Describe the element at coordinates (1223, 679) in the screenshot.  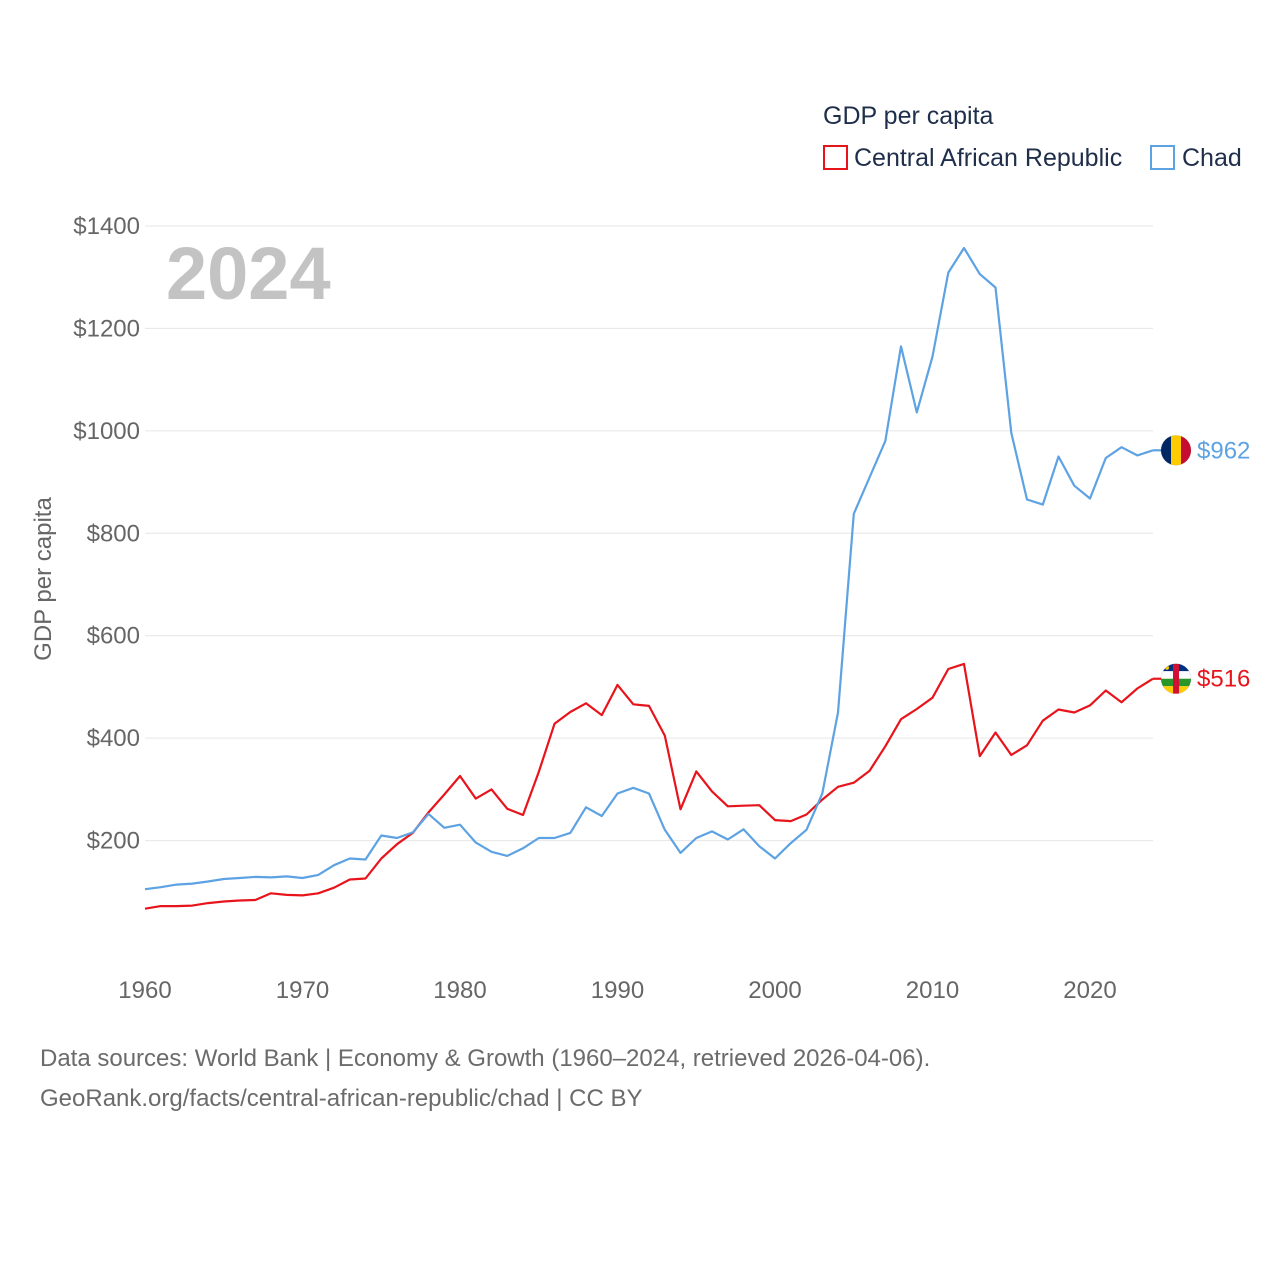
I see `end-value-label: $516` at that location.